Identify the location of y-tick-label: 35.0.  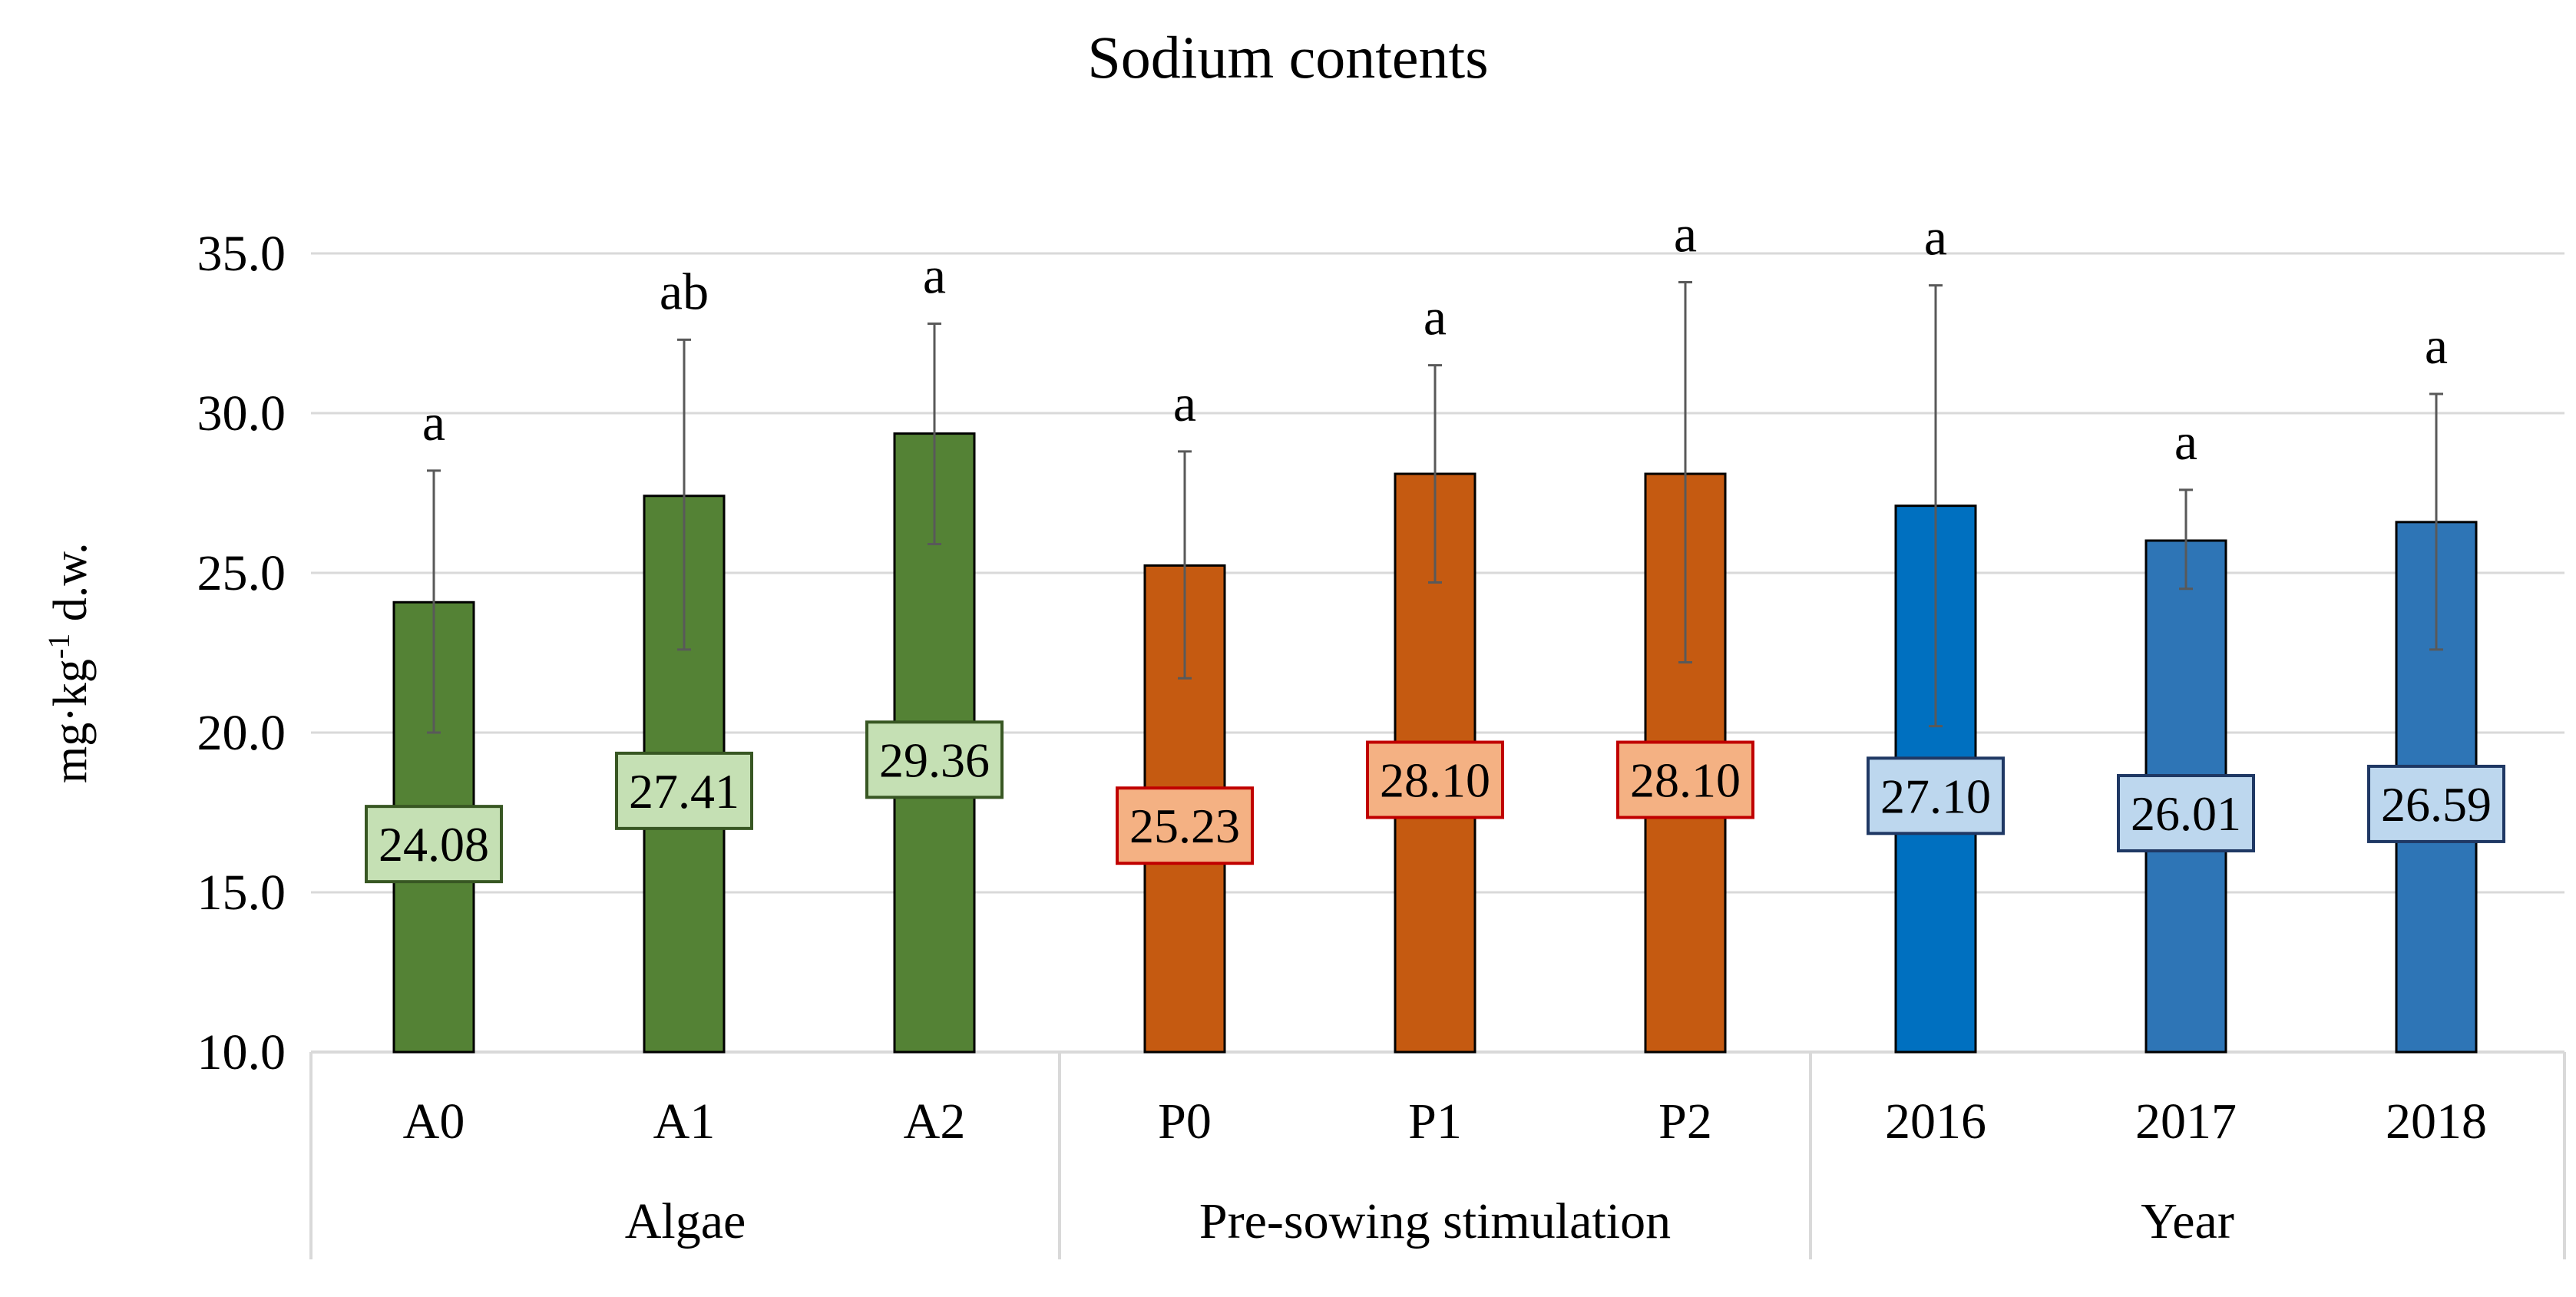
(241, 254).